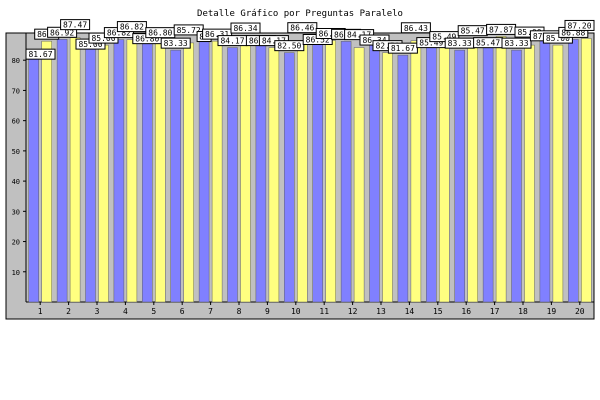 The width and height of the screenshot is (600, 400). What do you see at coordinates (239, 311) in the screenshot?
I see `x-tick-label: 8` at bounding box center [239, 311].